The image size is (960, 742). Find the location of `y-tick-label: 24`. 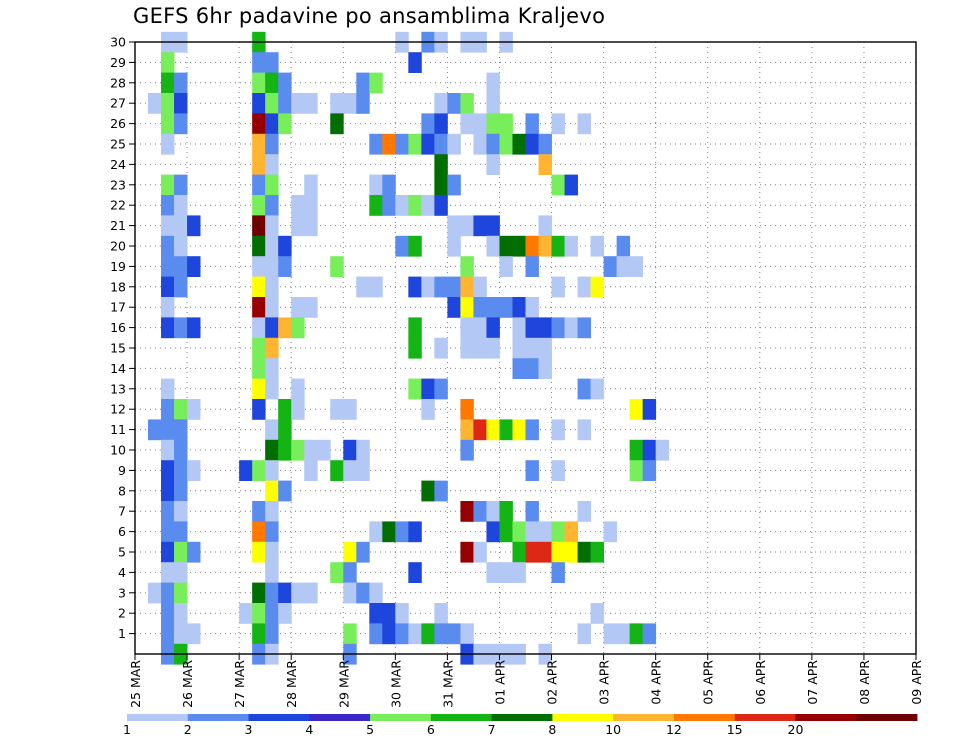

y-tick-label: 24 is located at coordinates (118, 164).